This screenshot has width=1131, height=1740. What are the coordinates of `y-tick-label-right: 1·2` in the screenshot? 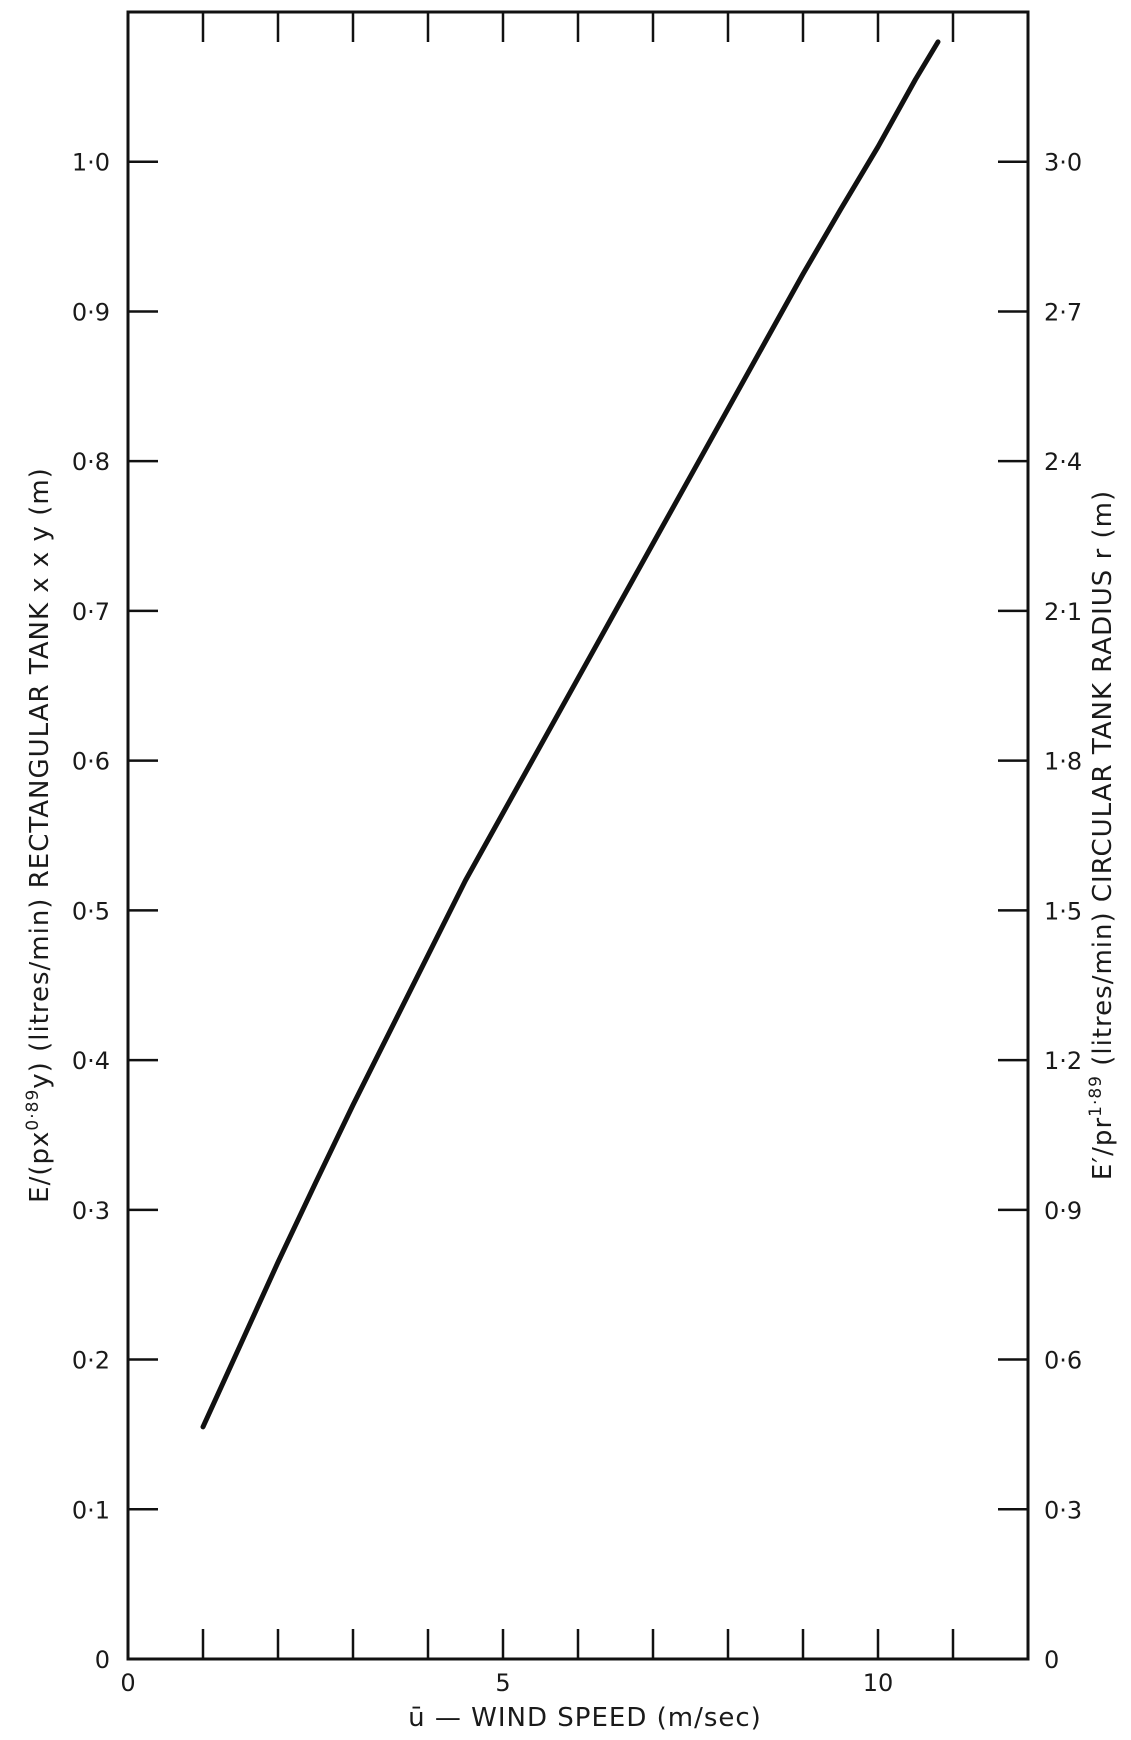 It's located at (1063, 1061).